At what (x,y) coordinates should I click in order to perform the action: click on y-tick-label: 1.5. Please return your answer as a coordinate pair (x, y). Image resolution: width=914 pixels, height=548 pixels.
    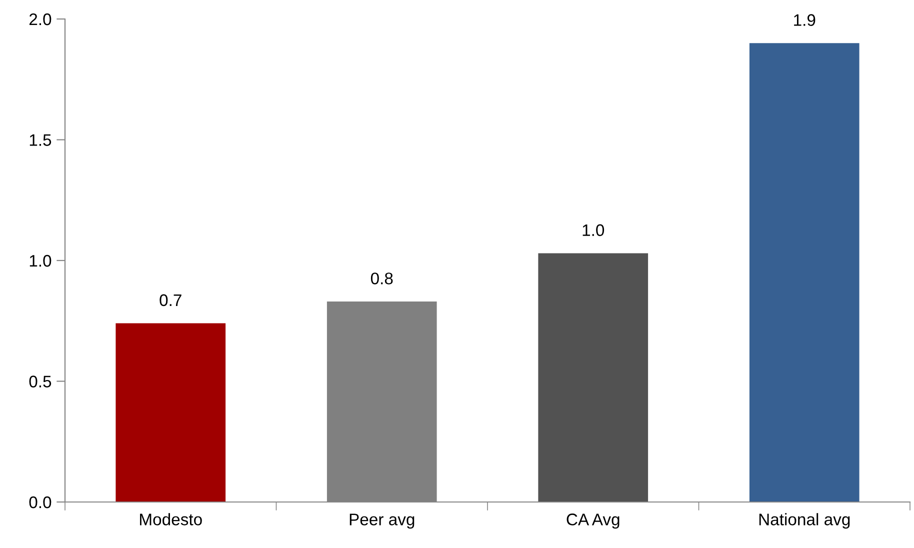
    Looking at the image, I should click on (41, 140).